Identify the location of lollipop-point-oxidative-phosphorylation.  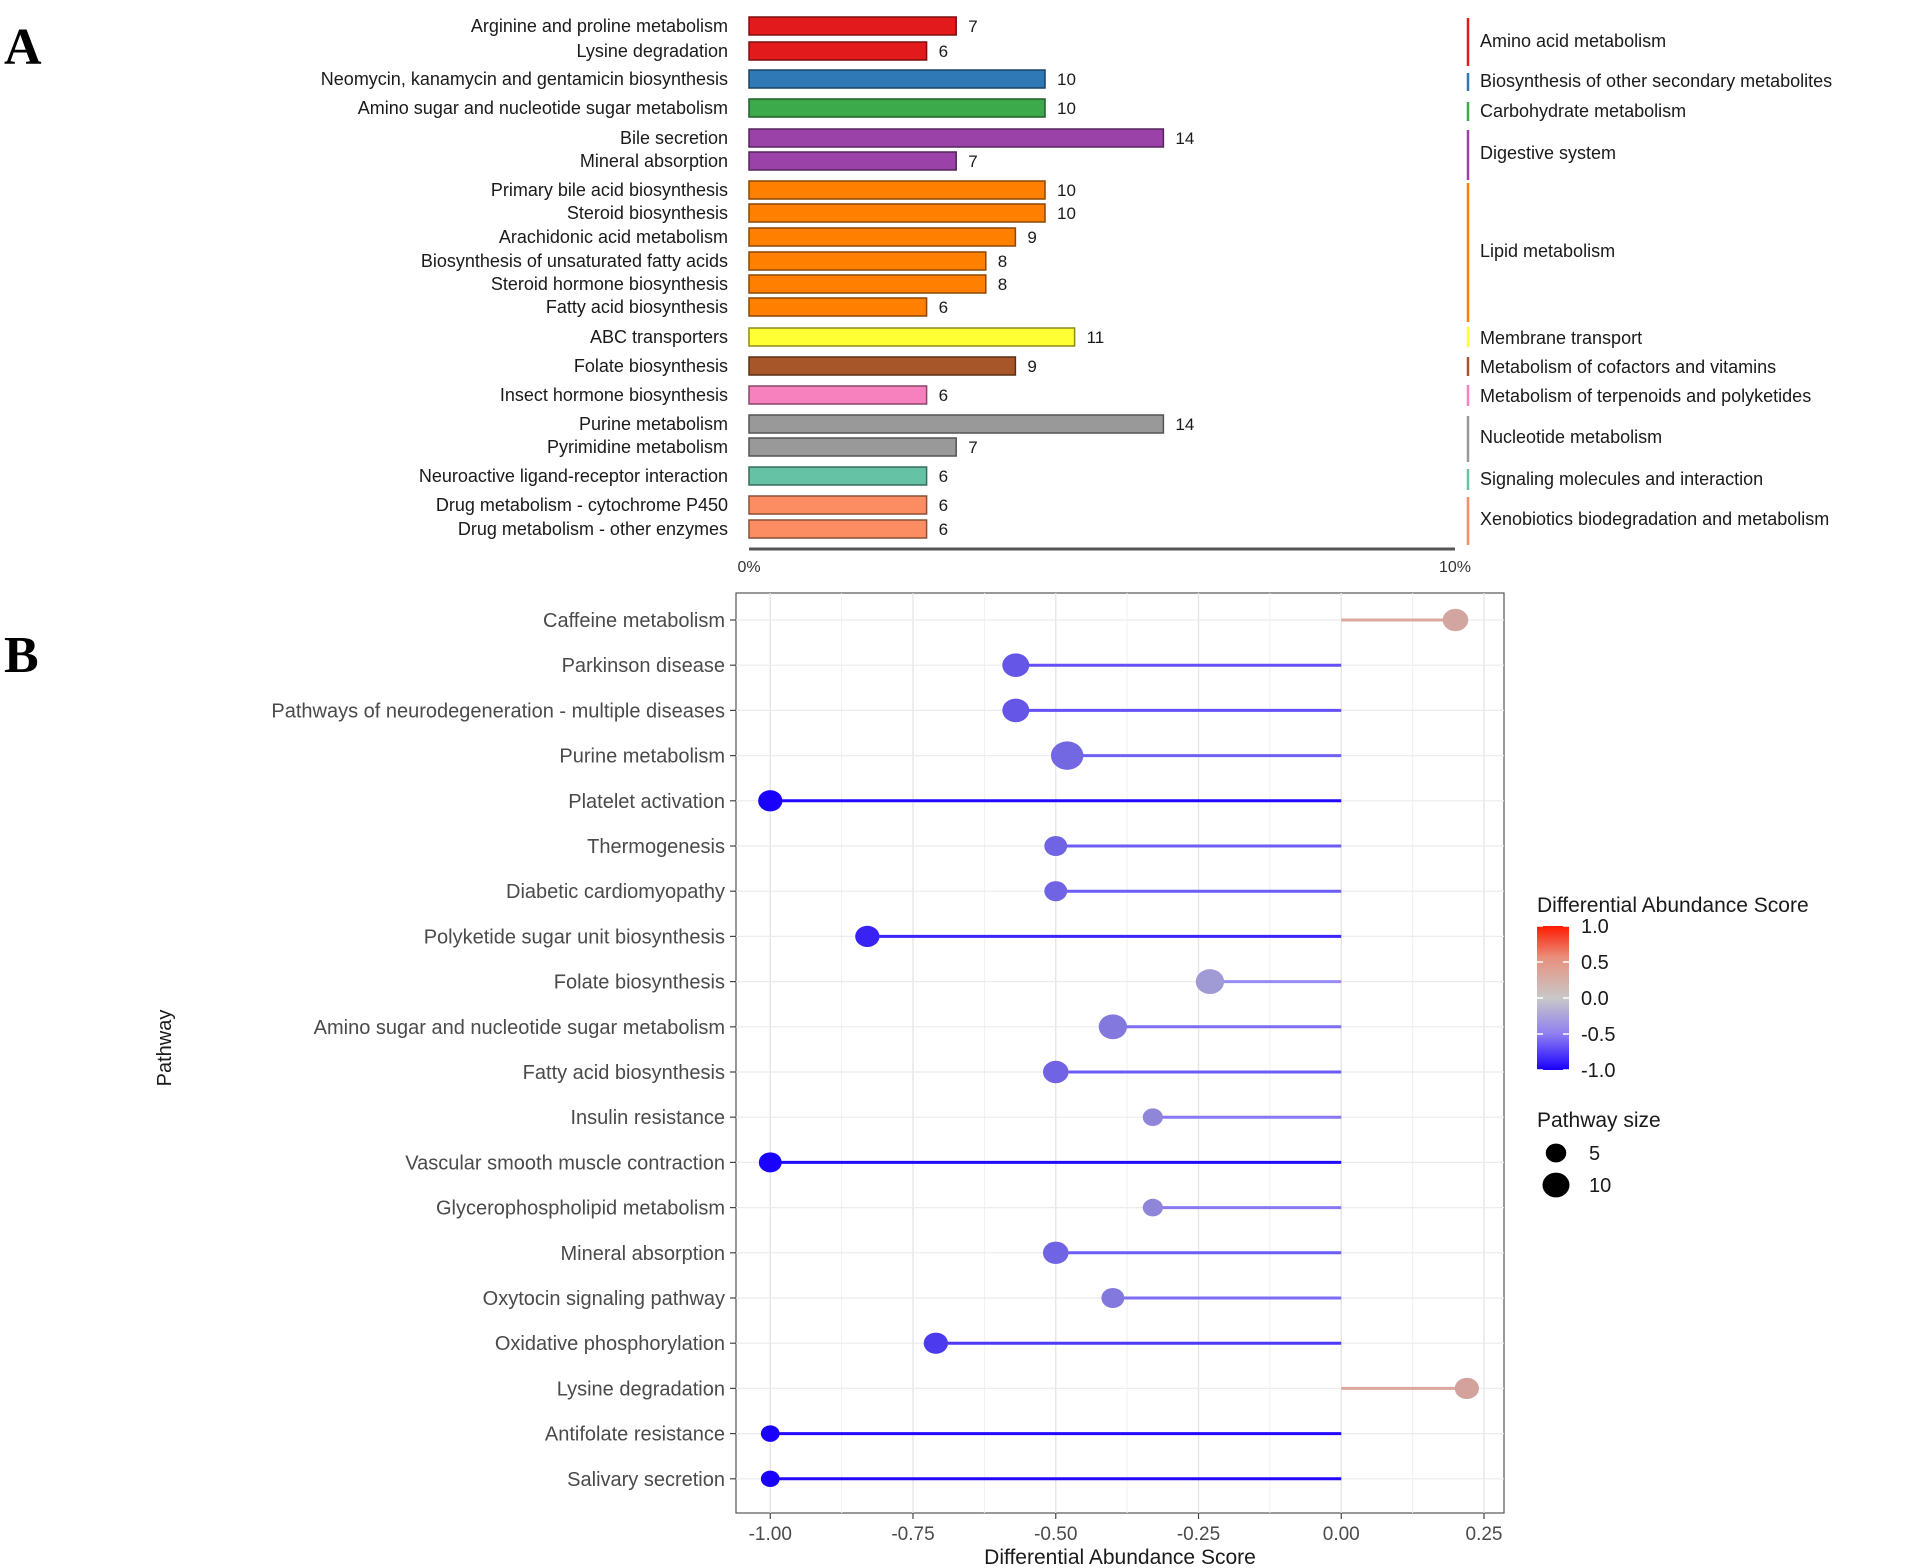
(935, 1343).